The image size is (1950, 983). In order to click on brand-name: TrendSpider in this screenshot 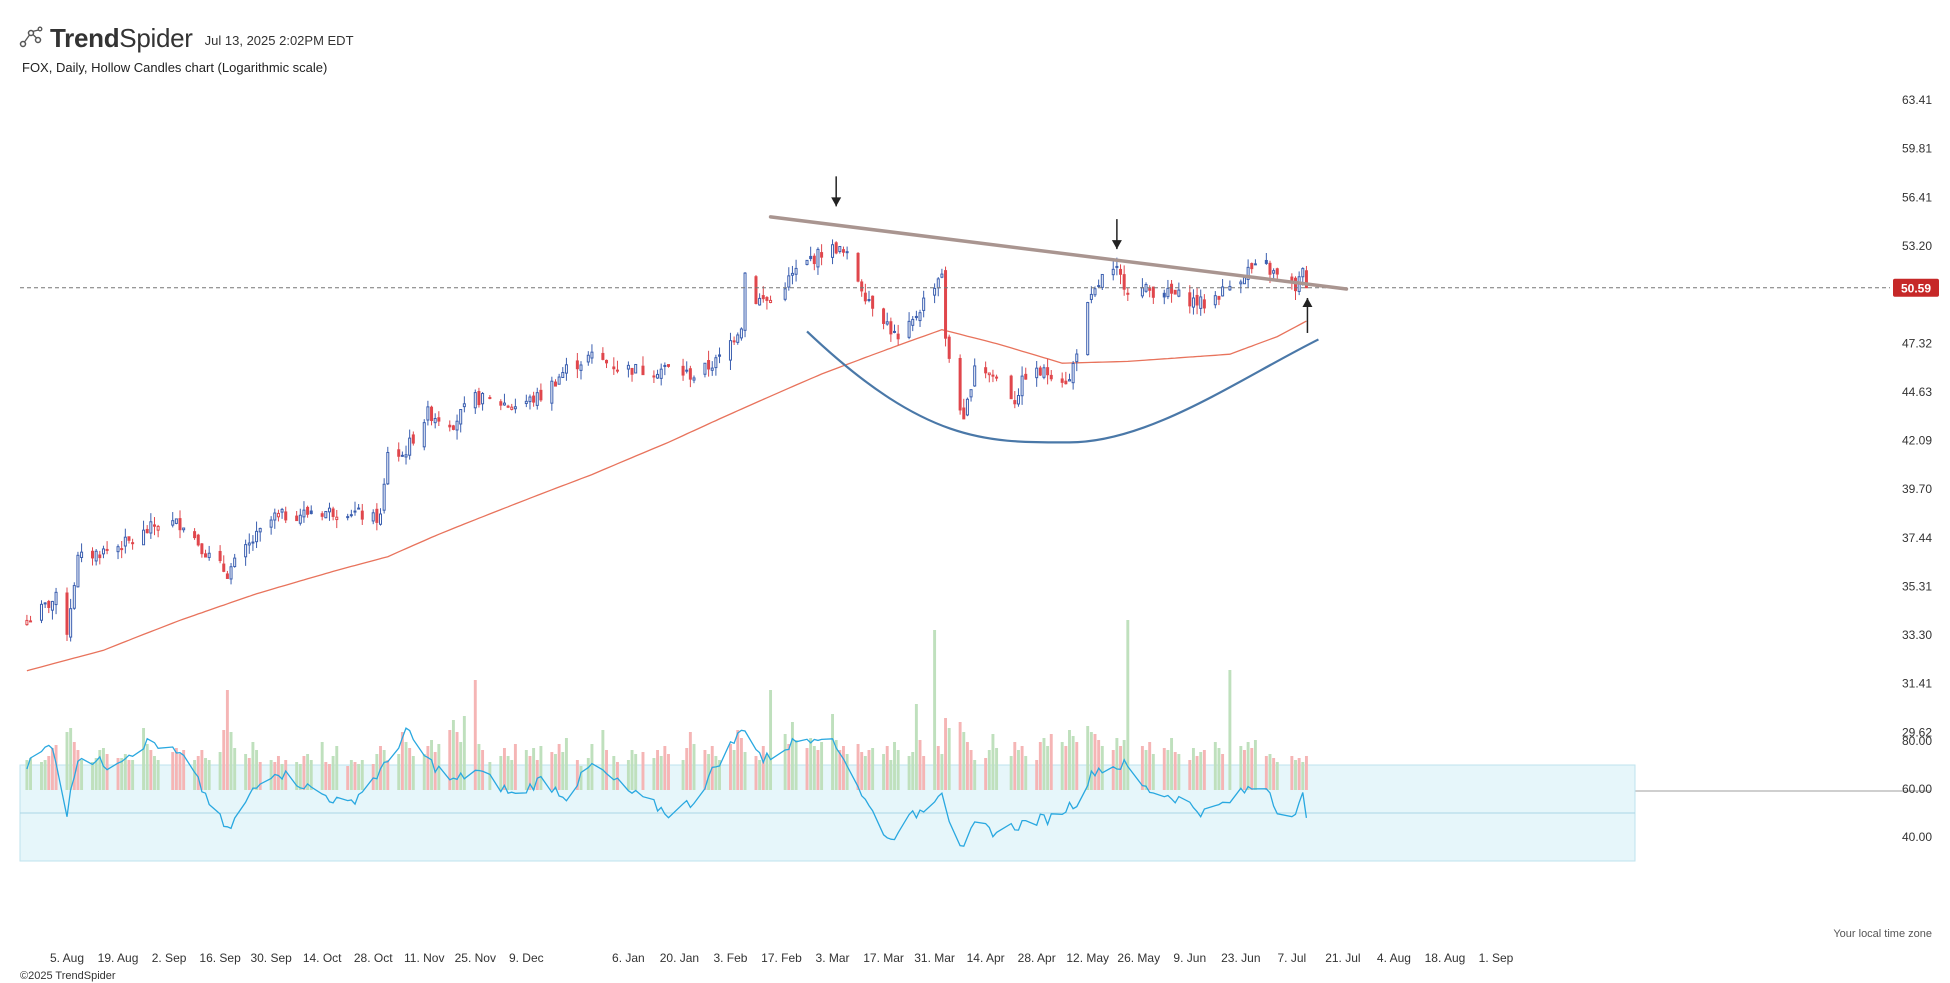, I will do `click(121, 38)`.